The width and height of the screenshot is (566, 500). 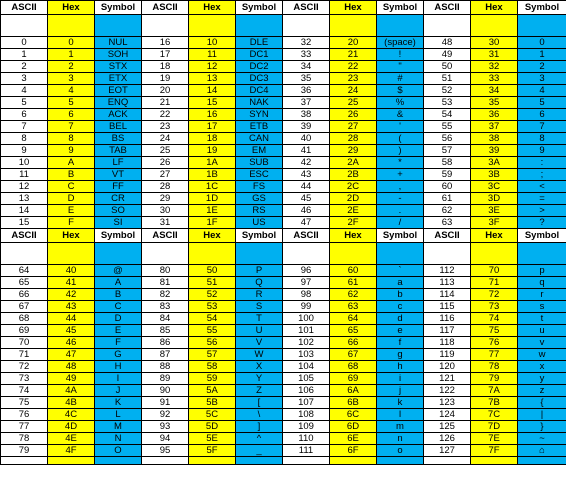 What do you see at coordinates (494, 78) in the screenshot?
I see `hex-code-cell: 33` at bounding box center [494, 78].